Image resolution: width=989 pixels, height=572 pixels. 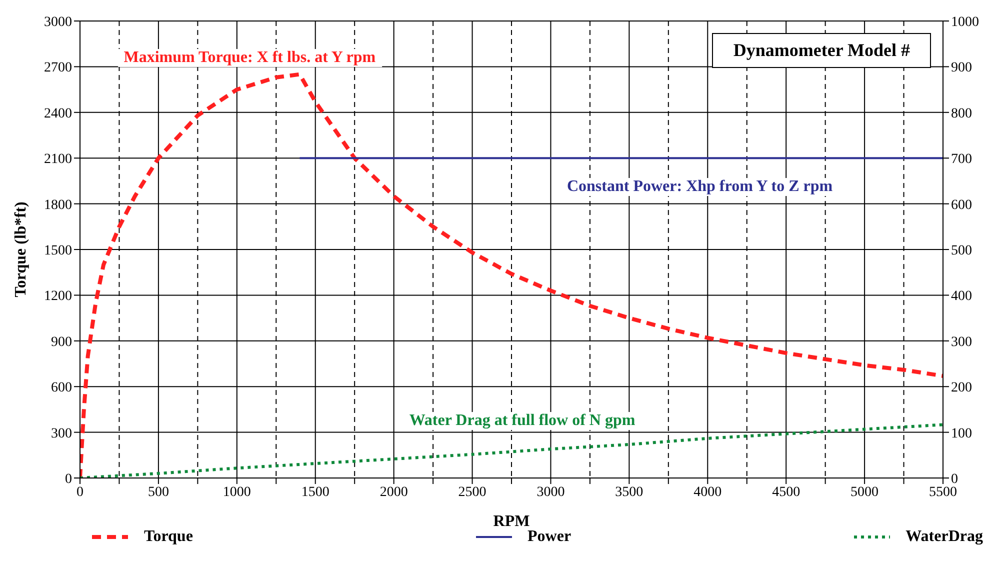 I want to click on x-tick-label: 3000, so click(x=550, y=492).